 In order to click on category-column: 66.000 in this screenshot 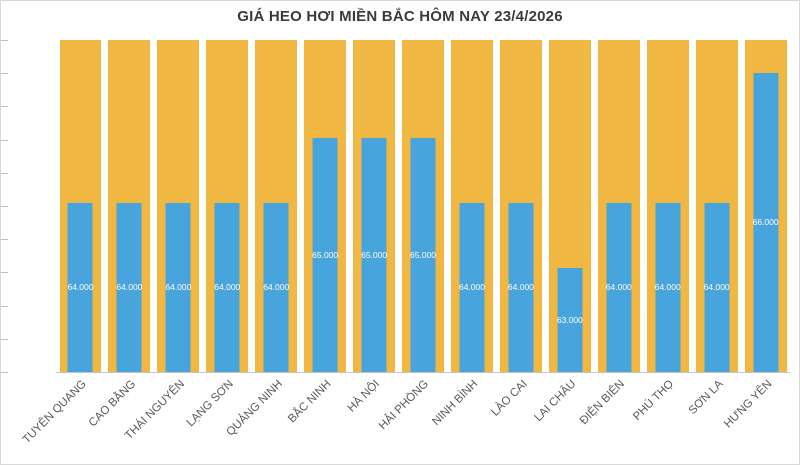, I will do `click(765, 206)`.